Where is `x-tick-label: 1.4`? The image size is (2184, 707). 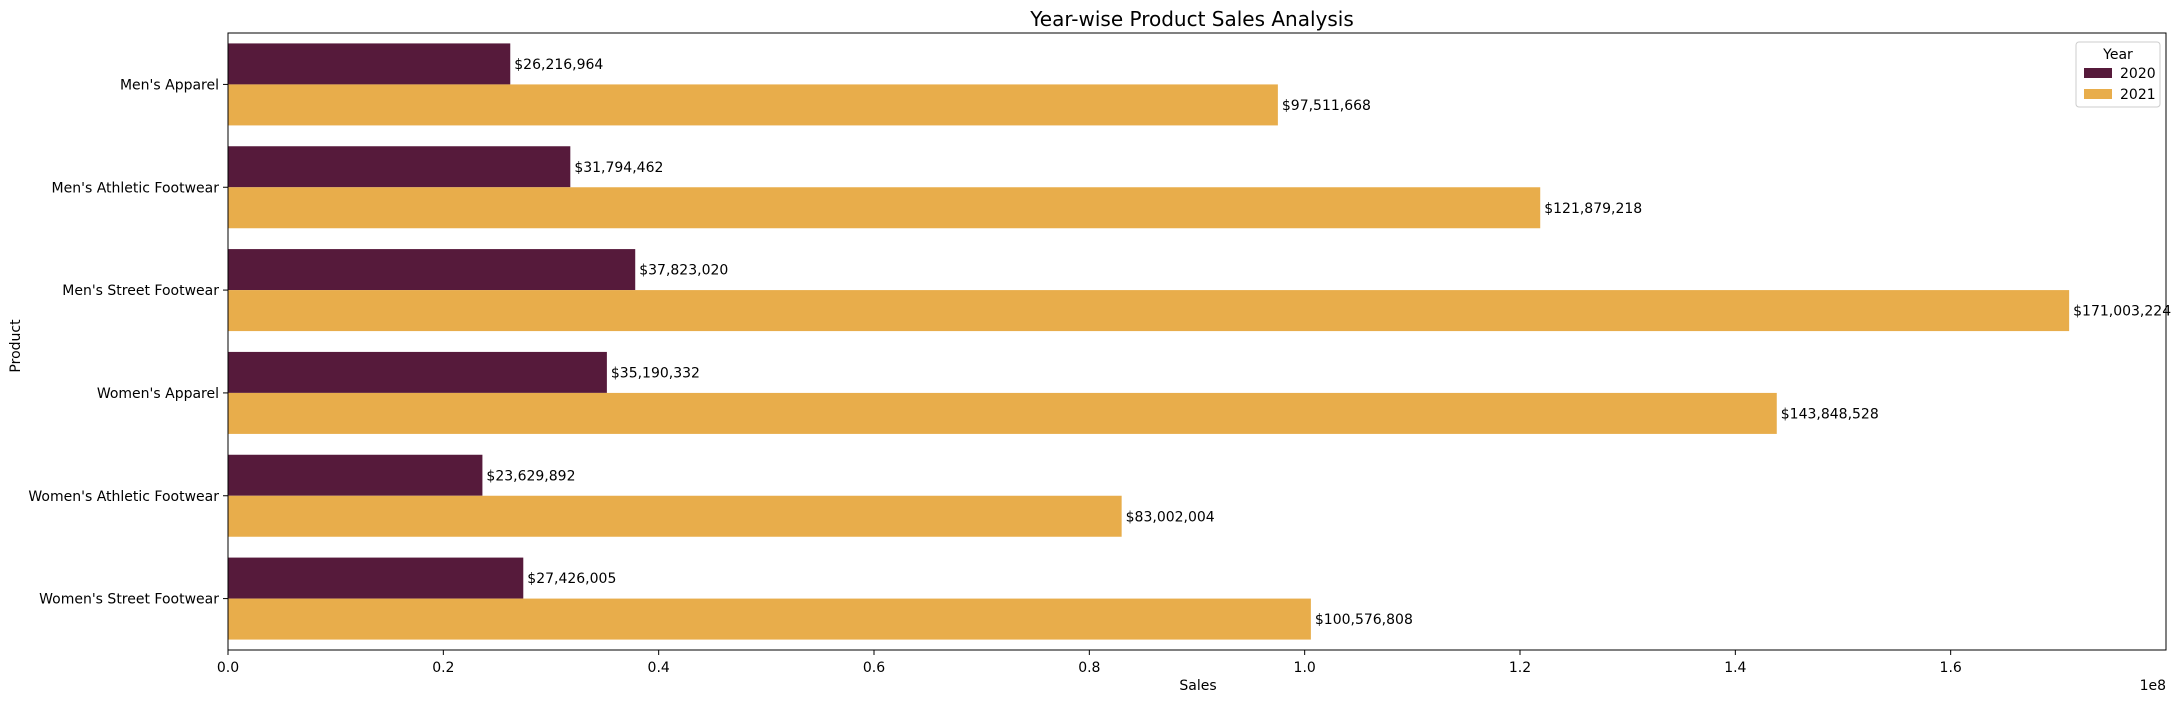 x-tick-label: 1.4 is located at coordinates (1735, 668).